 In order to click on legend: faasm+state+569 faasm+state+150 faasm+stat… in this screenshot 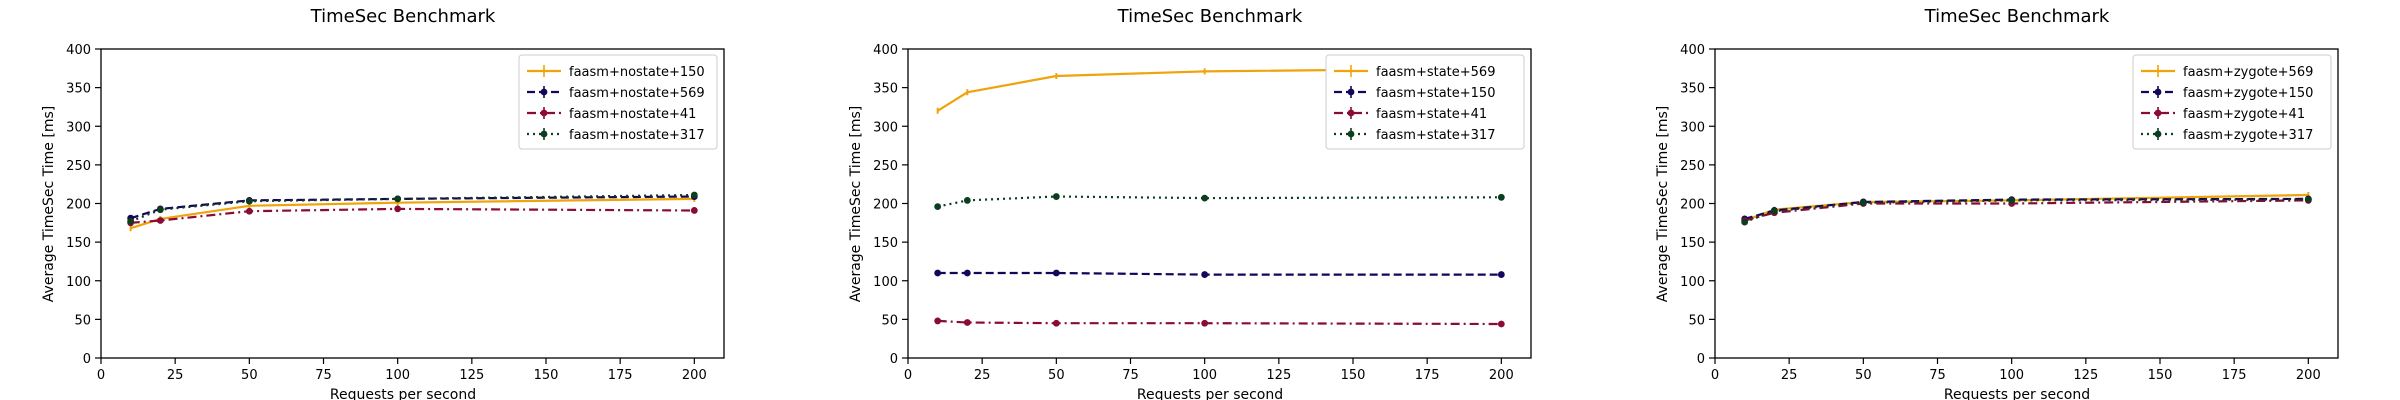, I will do `click(1425, 102)`.